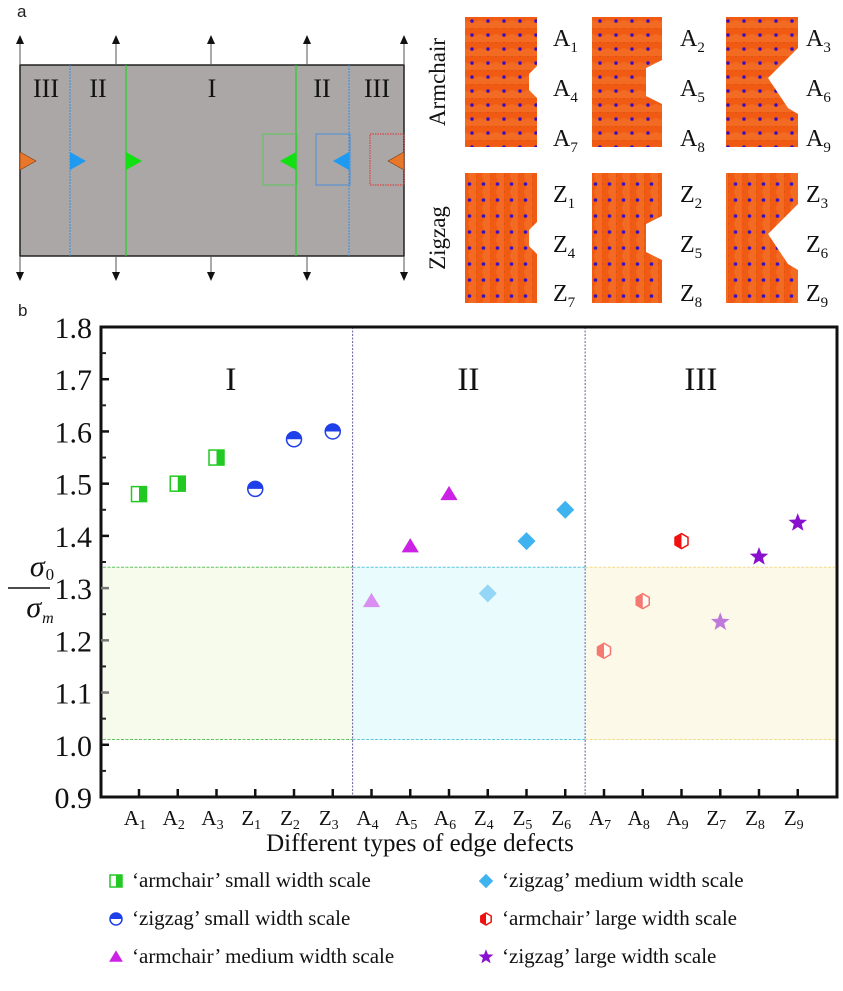  Describe the element at coordinates (700, 380) in the screenshot. I see `region-label-III: III` at that location.